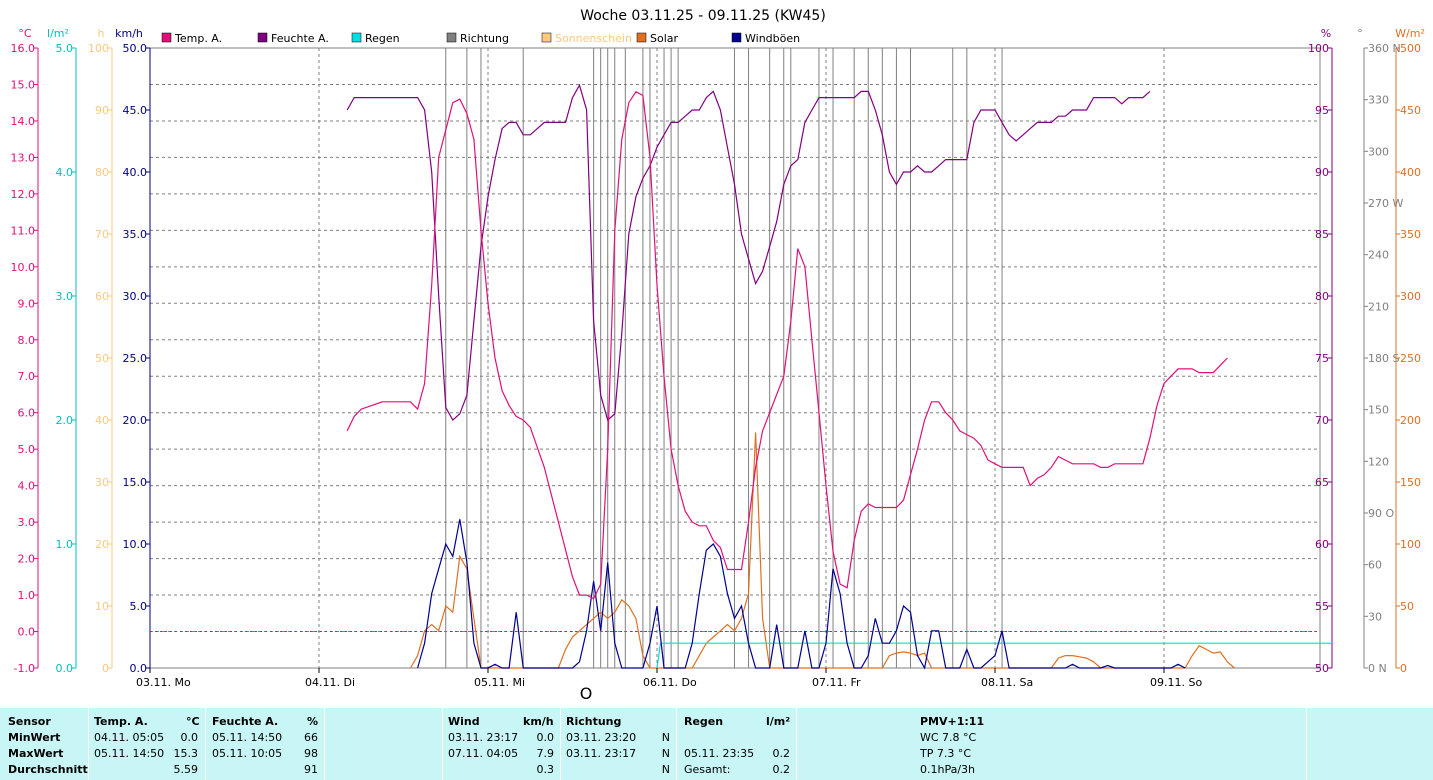 The image size is (1433, 780). What do you see at coordinates (198, 38) in the screenshot?
I see `legend-label: Temp. A.` at bounding box center [198, 38].